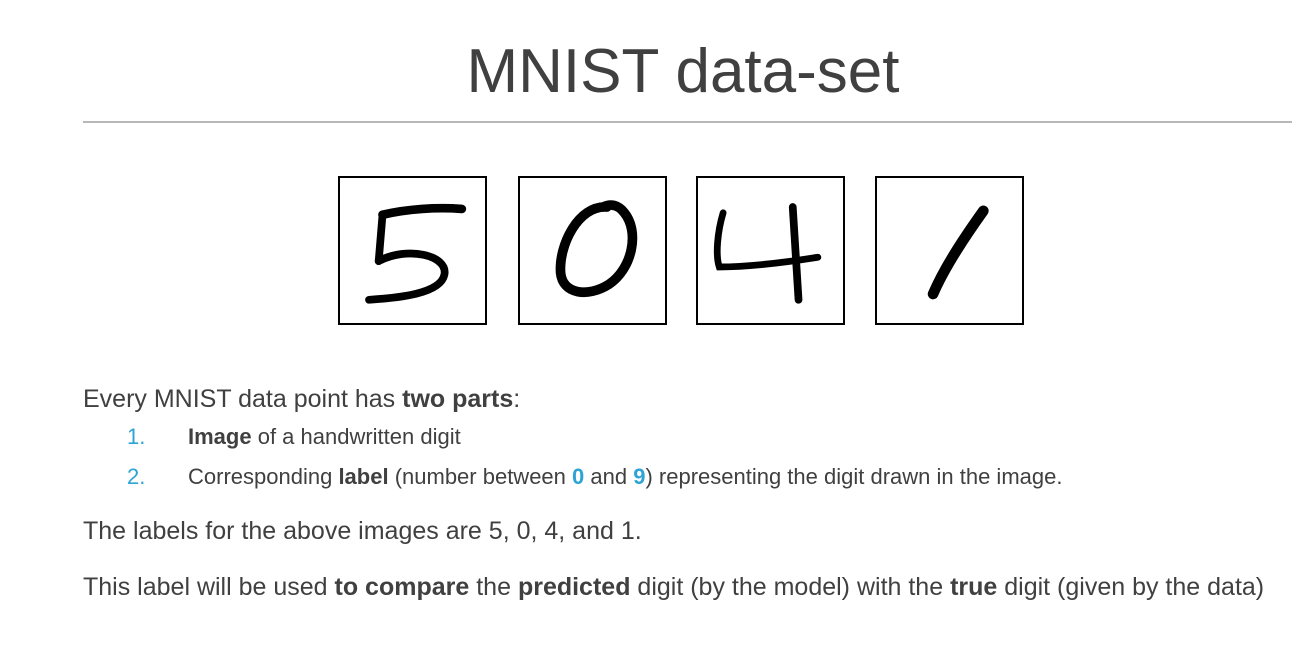  What do you see at coordinates (596, 248) in the screenshot?
I see `handwritten-digit-0-icon` at bounding box center [596, 248].